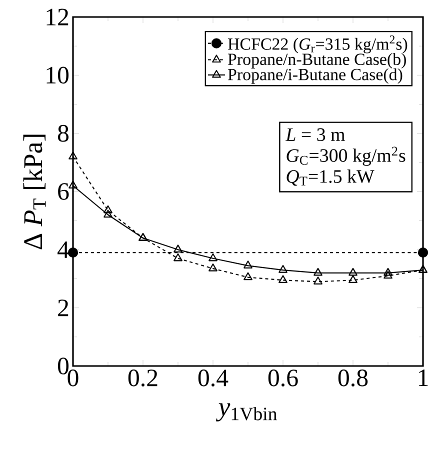  I want to click on annotation: Q$_{T}$=1.5 kW, so click(330, 178).